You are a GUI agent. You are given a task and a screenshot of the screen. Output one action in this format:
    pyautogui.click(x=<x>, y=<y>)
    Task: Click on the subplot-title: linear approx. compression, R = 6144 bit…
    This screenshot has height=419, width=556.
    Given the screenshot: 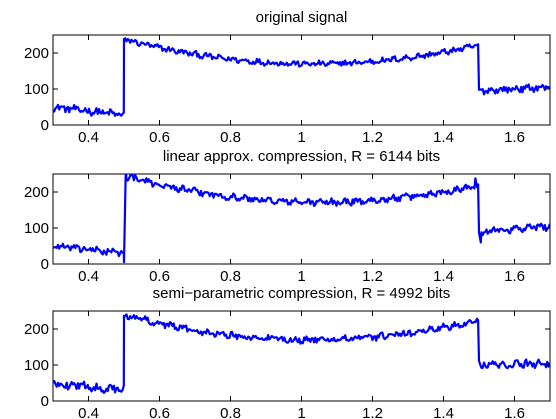 What is the action you would take?
    pyautogui.click(x=301, y=156)
    